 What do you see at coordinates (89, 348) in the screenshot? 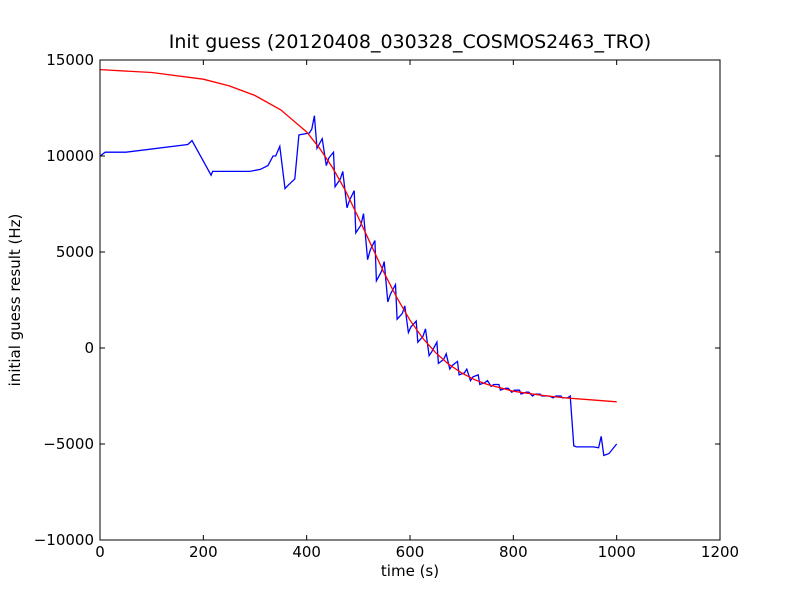
I see `y-tick-label: 0` at bounding box center [89, 348].